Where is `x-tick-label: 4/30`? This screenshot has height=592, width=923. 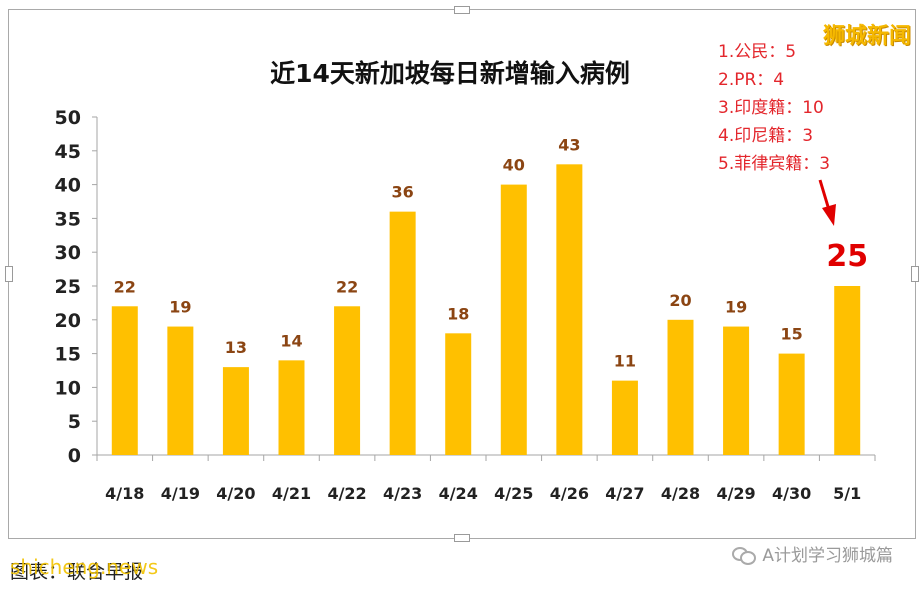 x-tick-label: 4/30 is located at coordinates (791, 493).